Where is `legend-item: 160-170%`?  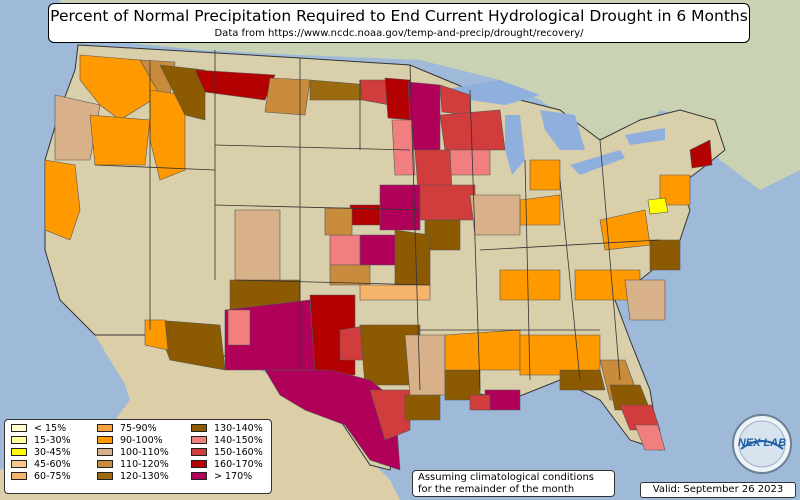
legend-item: 160-170% is located at coordinates (227, 464).